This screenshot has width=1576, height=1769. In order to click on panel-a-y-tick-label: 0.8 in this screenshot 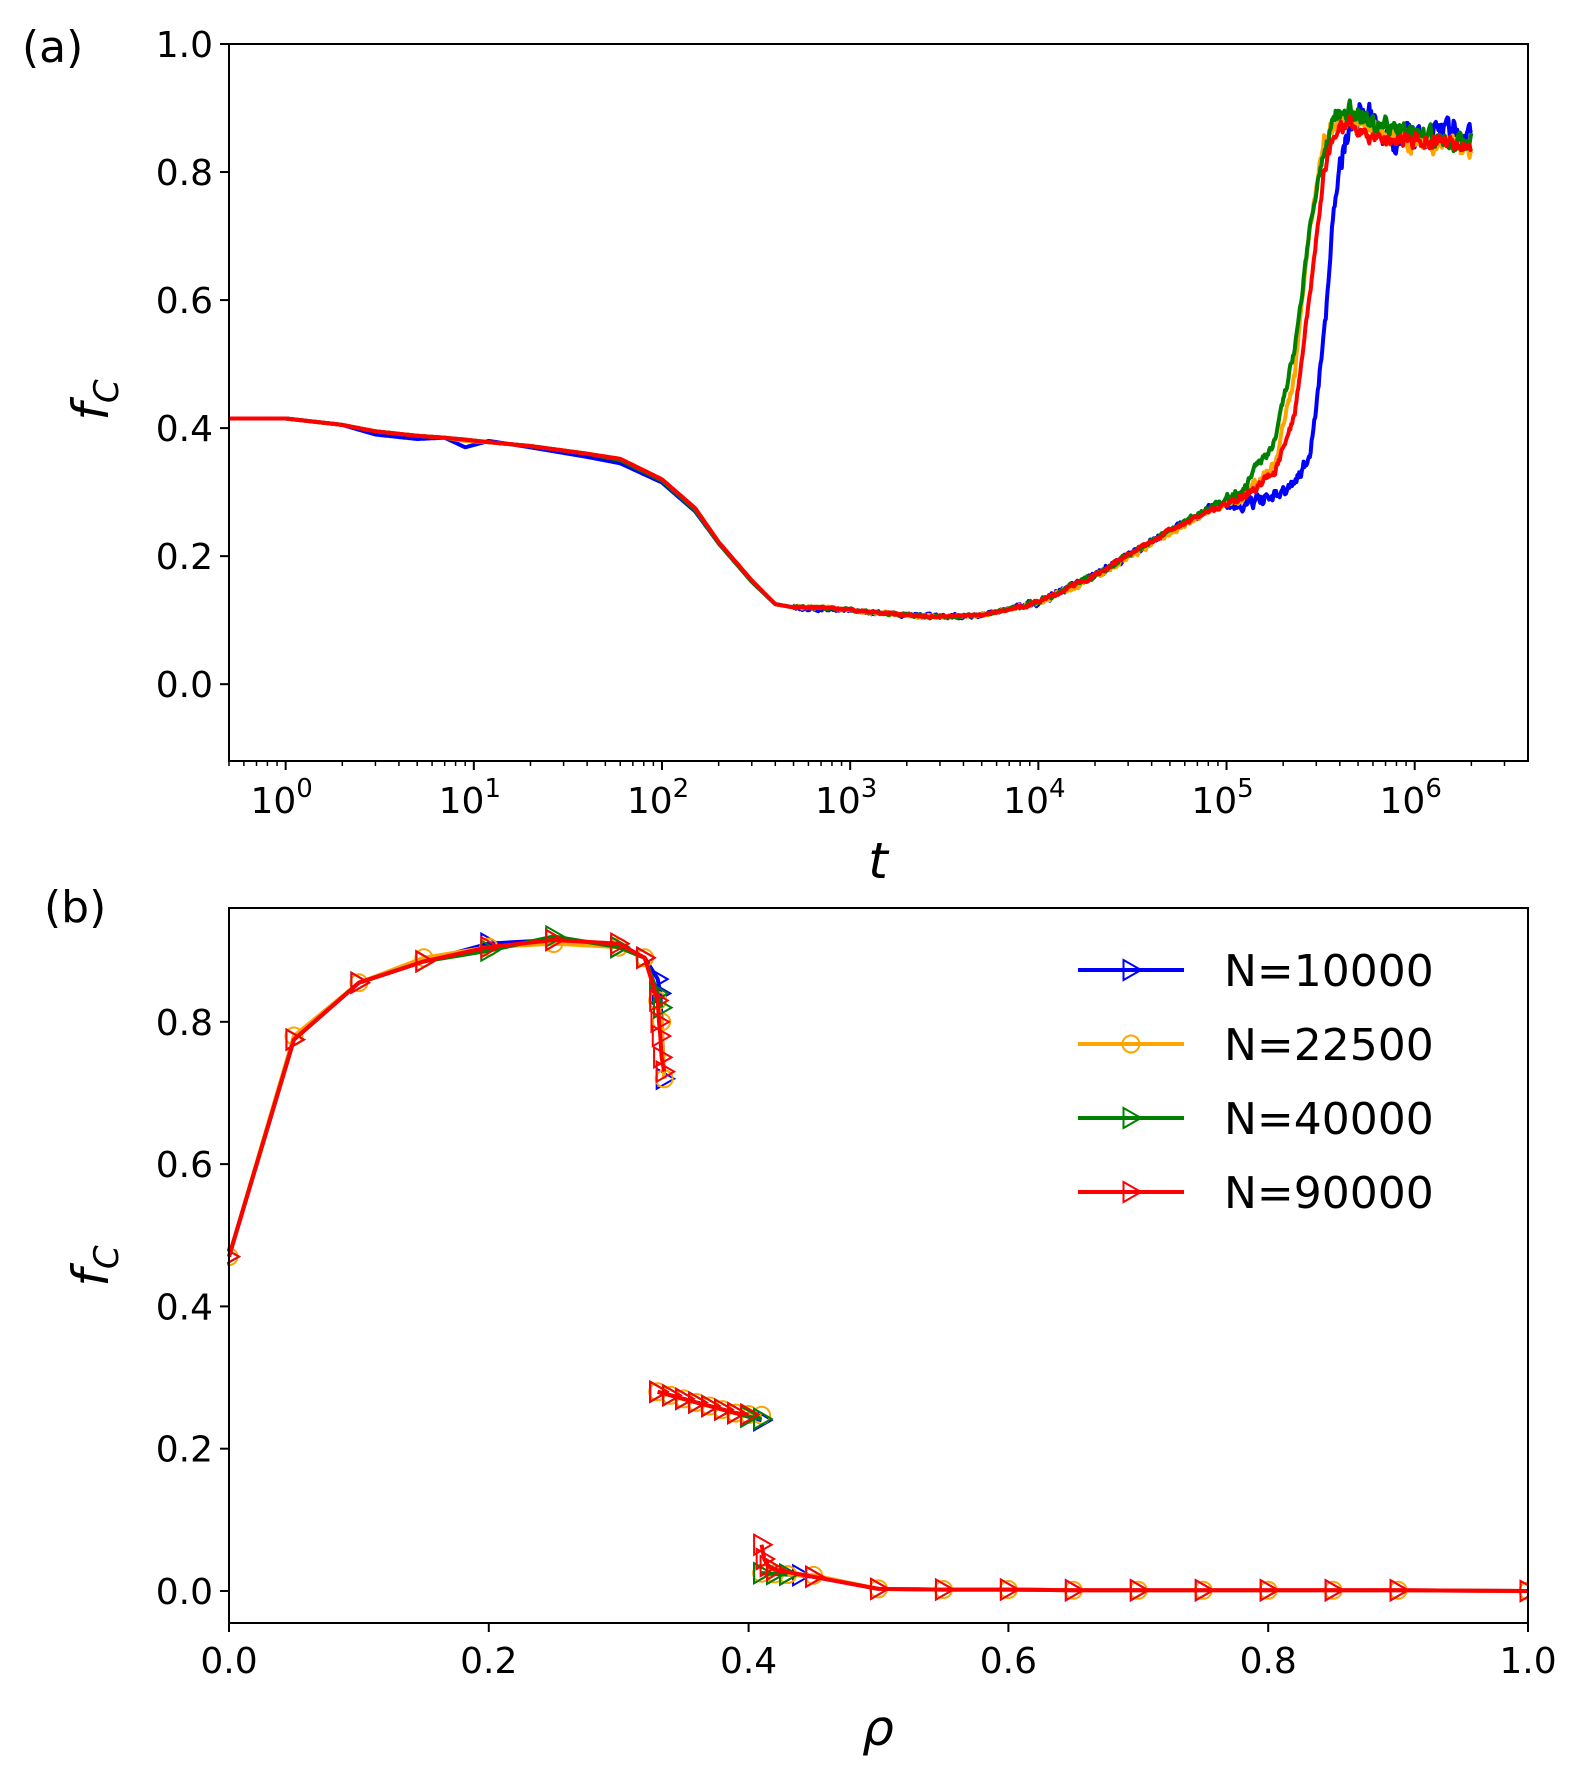, I will do `click(184, 173)`.